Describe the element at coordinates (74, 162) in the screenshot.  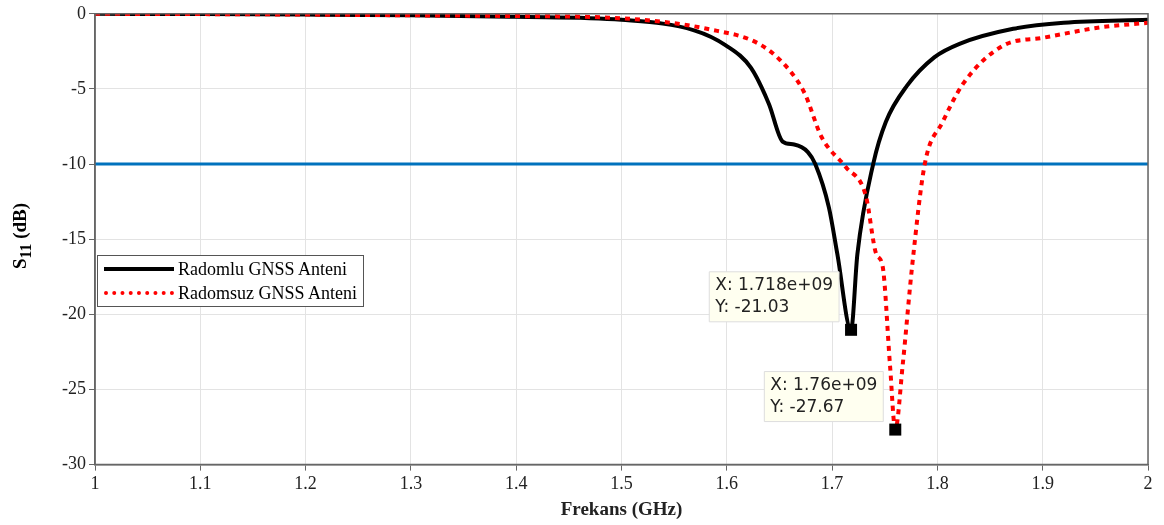
I see `y-tick-label: -10` at that location.